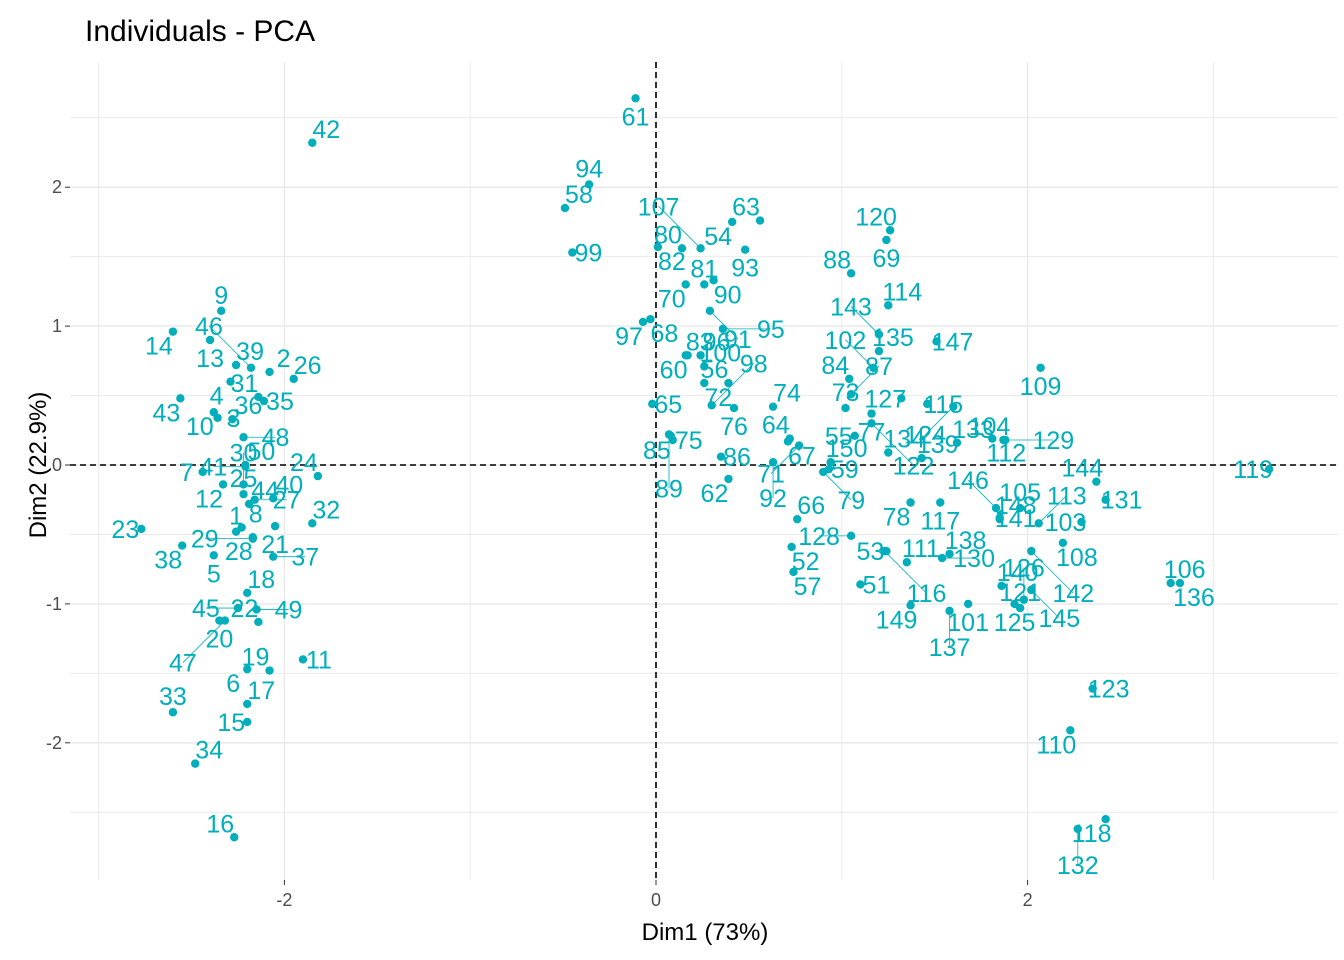  What do you see at coordinates (289, 610) in the screenshot?
I see `point-label: 49` at bounding box center [289, 610].